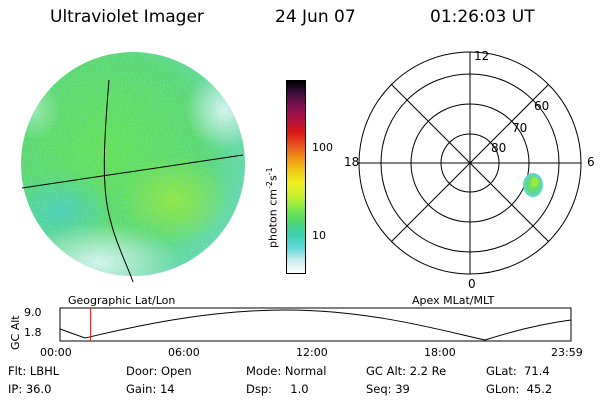 This screenshot has height=400, width=600. I want to click on date-label: 24 Jun 07, so click(315, 17).